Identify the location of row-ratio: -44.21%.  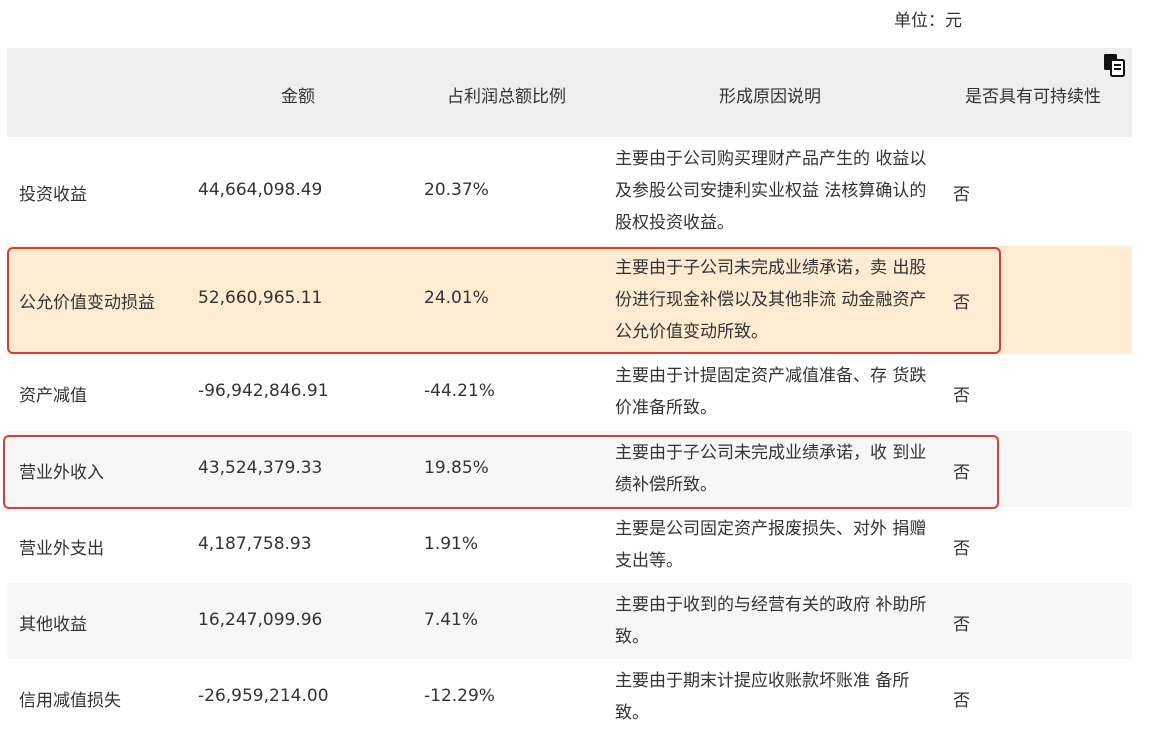
(459, 391).